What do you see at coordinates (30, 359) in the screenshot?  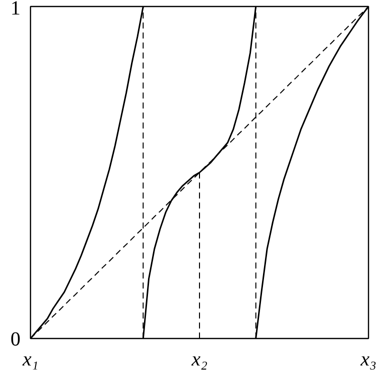 I see `x-tick-label: x₁` at bounding box center [30, 359].